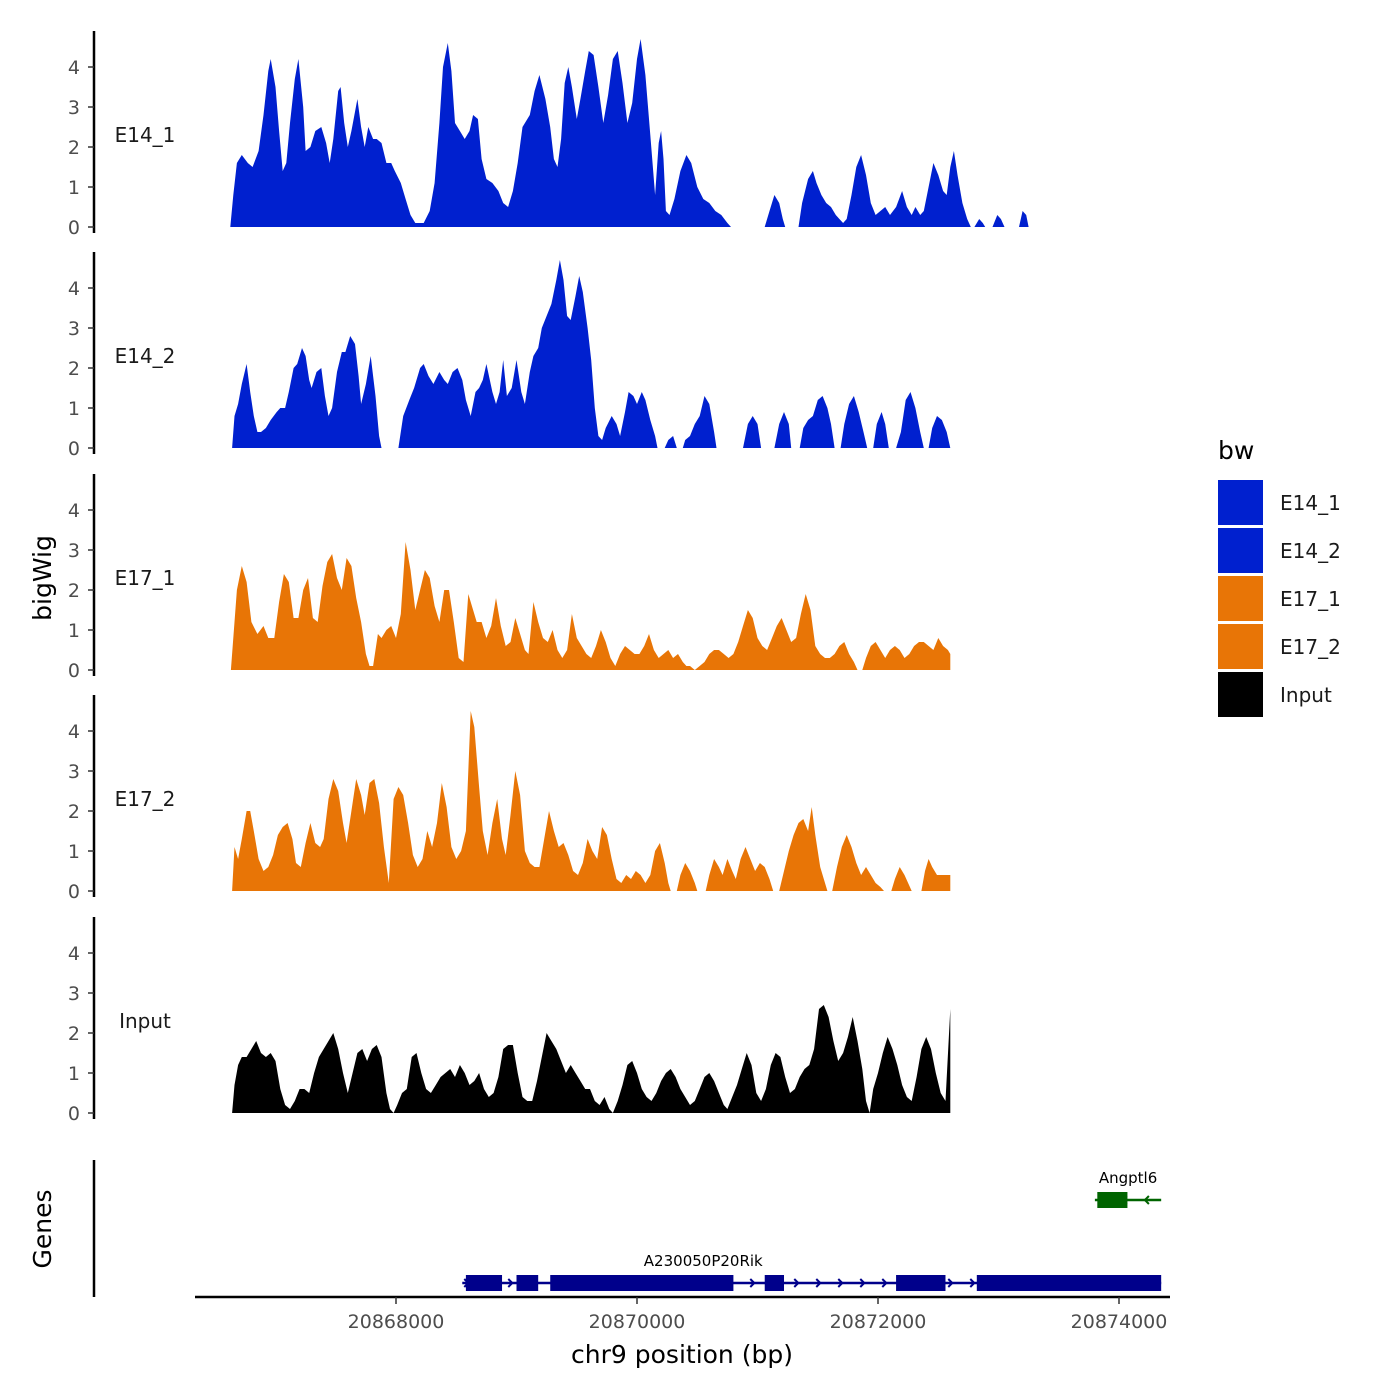 The height and width of the screenshot is (1400, 1400). I want to click on legend-label: Input, so click(1306, 695).